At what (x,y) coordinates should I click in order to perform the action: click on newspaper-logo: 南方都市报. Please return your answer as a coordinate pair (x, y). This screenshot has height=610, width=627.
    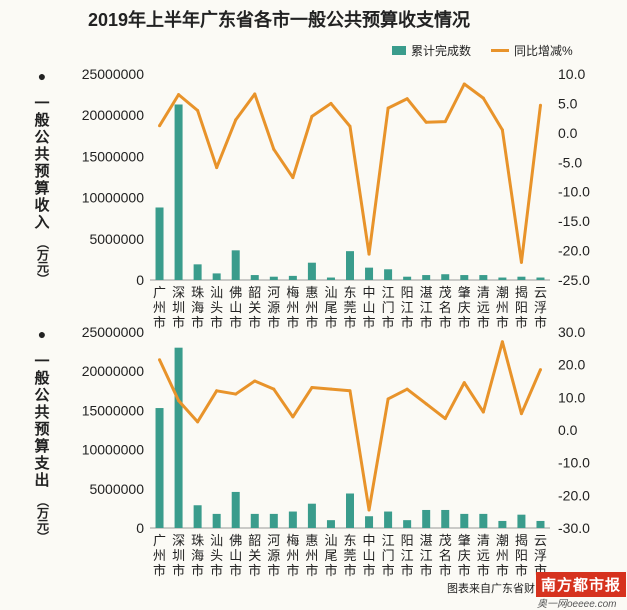
    Looking at the image, I should click on (581, 584).